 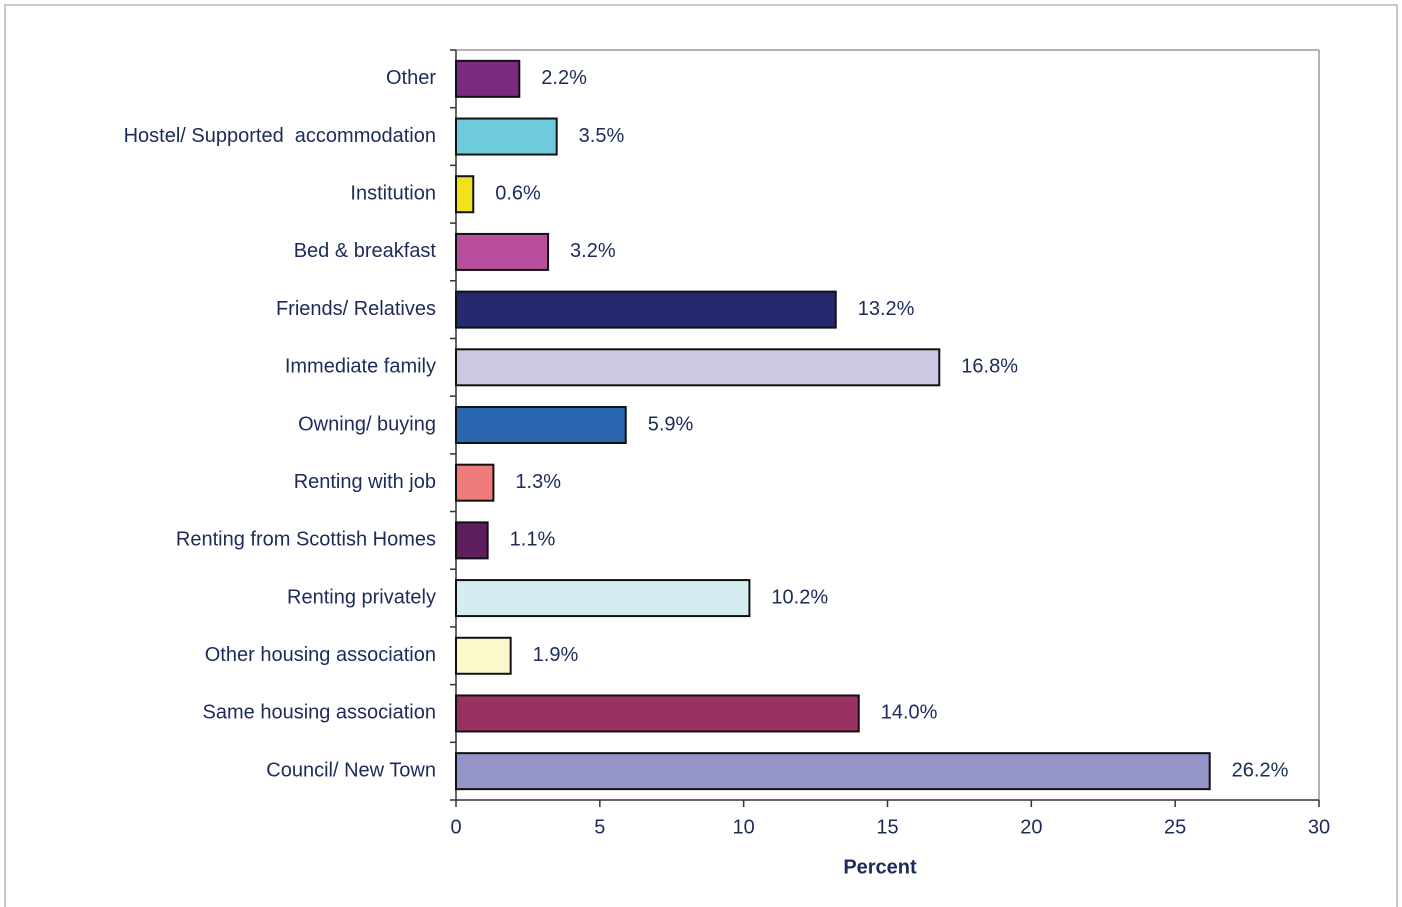 I want to click on x-tick-label: 10, so click(x=744, y=827).